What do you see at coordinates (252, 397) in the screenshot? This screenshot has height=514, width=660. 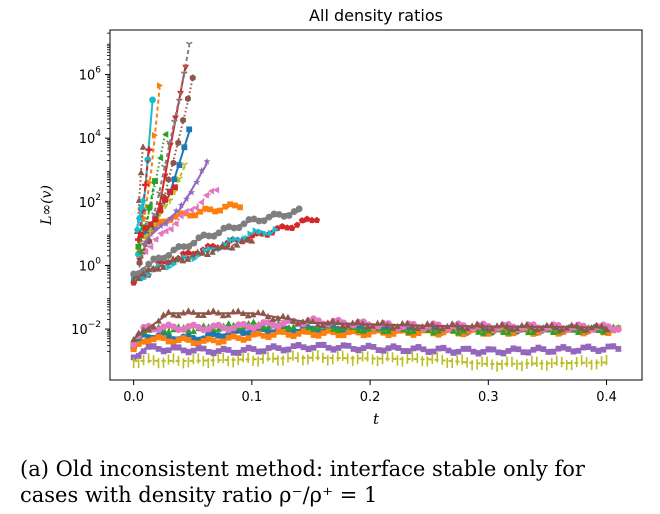 I see `x-tick-label: 0.1` at bounding box center [252, 397].